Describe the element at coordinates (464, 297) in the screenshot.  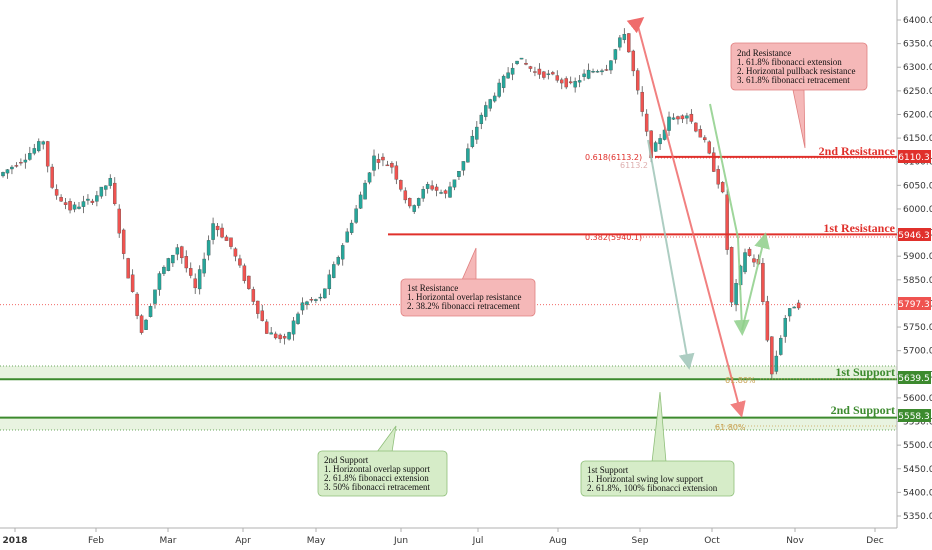
I see `res1-callout-line1: 1. Horizontal overlap resistance` at that location.